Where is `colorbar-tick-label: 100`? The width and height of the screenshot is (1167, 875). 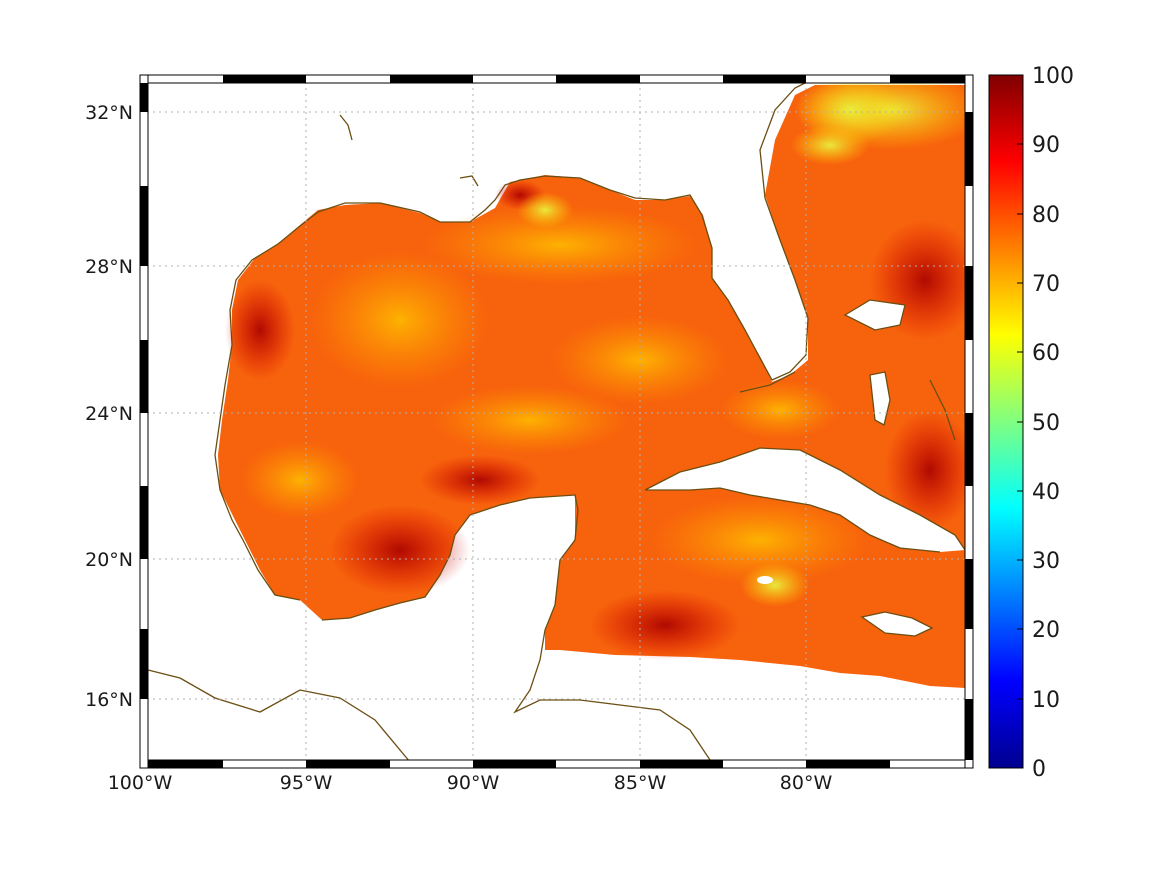
colorbar-tick-label: 100 is located at coordinates (1053, 76).